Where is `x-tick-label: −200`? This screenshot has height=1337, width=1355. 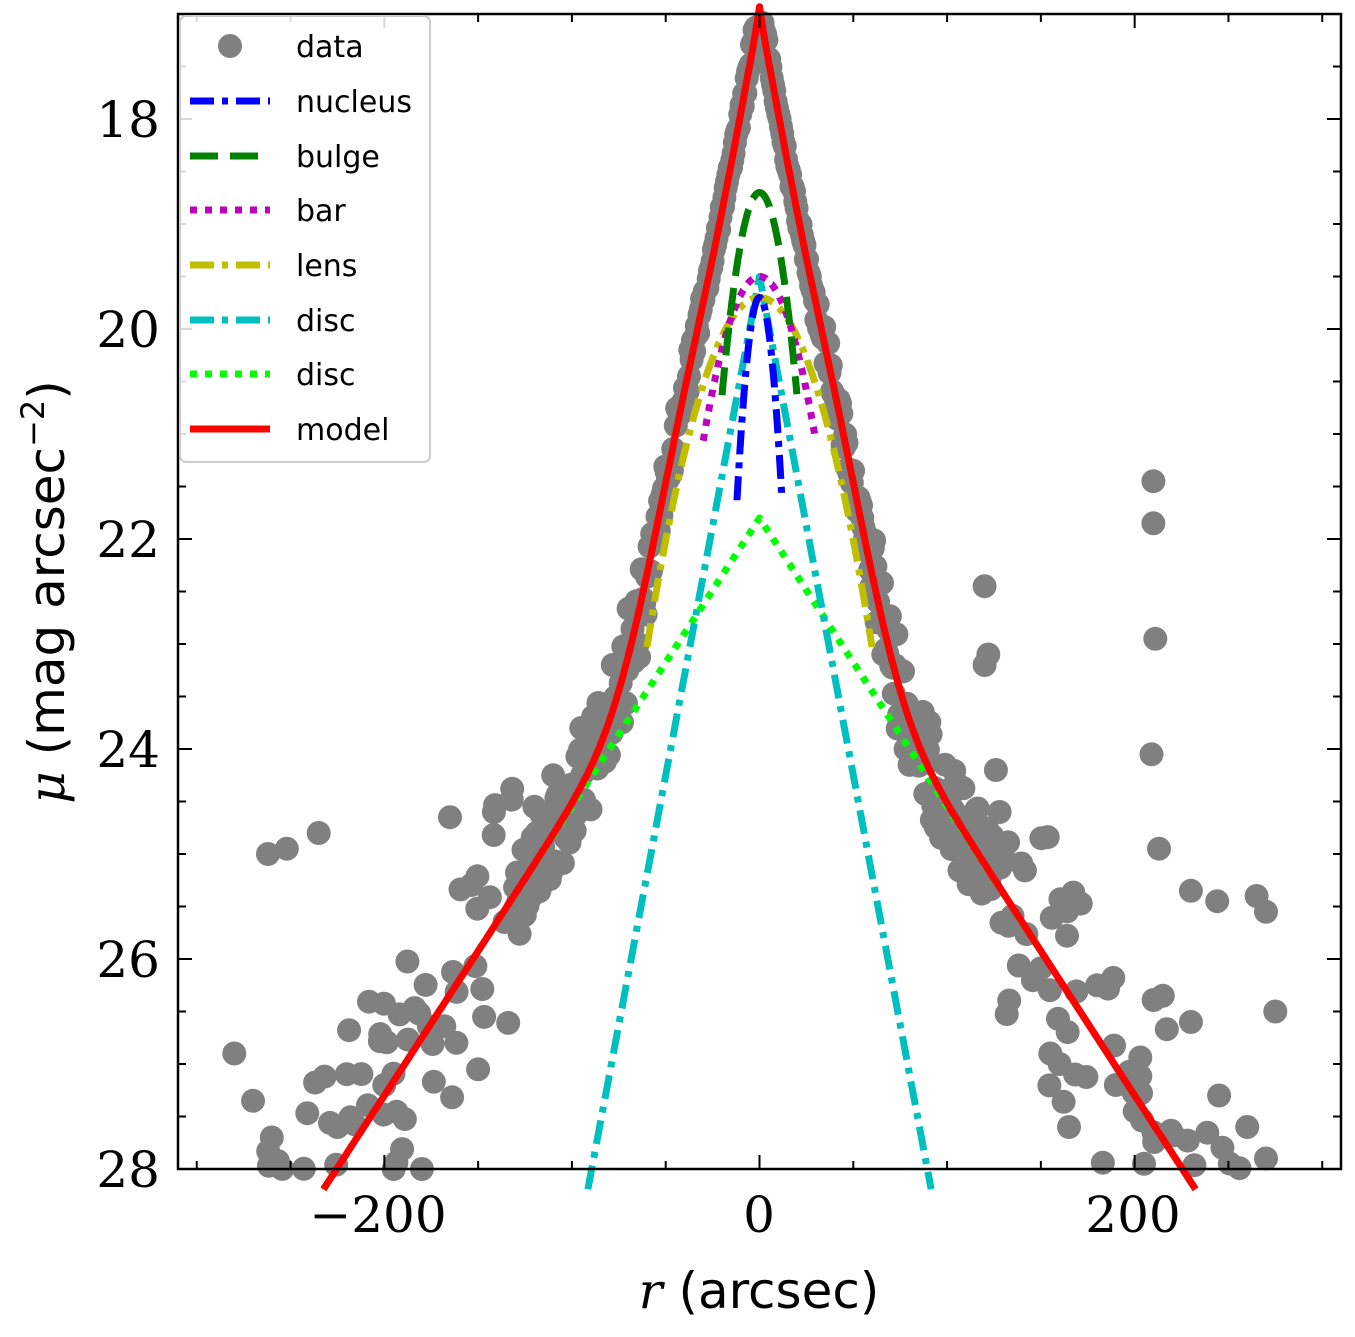 x-tick-label: −200 is located at coordinates (377, 1215).